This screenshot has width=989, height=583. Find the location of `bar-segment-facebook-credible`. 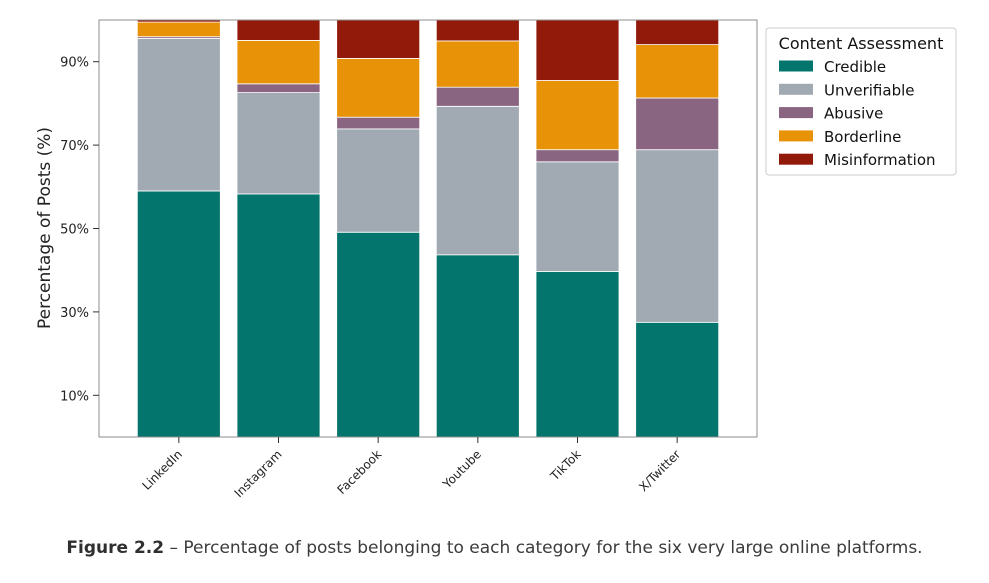

bar-segment-facebook-credible is located at coordinates (378, 334).